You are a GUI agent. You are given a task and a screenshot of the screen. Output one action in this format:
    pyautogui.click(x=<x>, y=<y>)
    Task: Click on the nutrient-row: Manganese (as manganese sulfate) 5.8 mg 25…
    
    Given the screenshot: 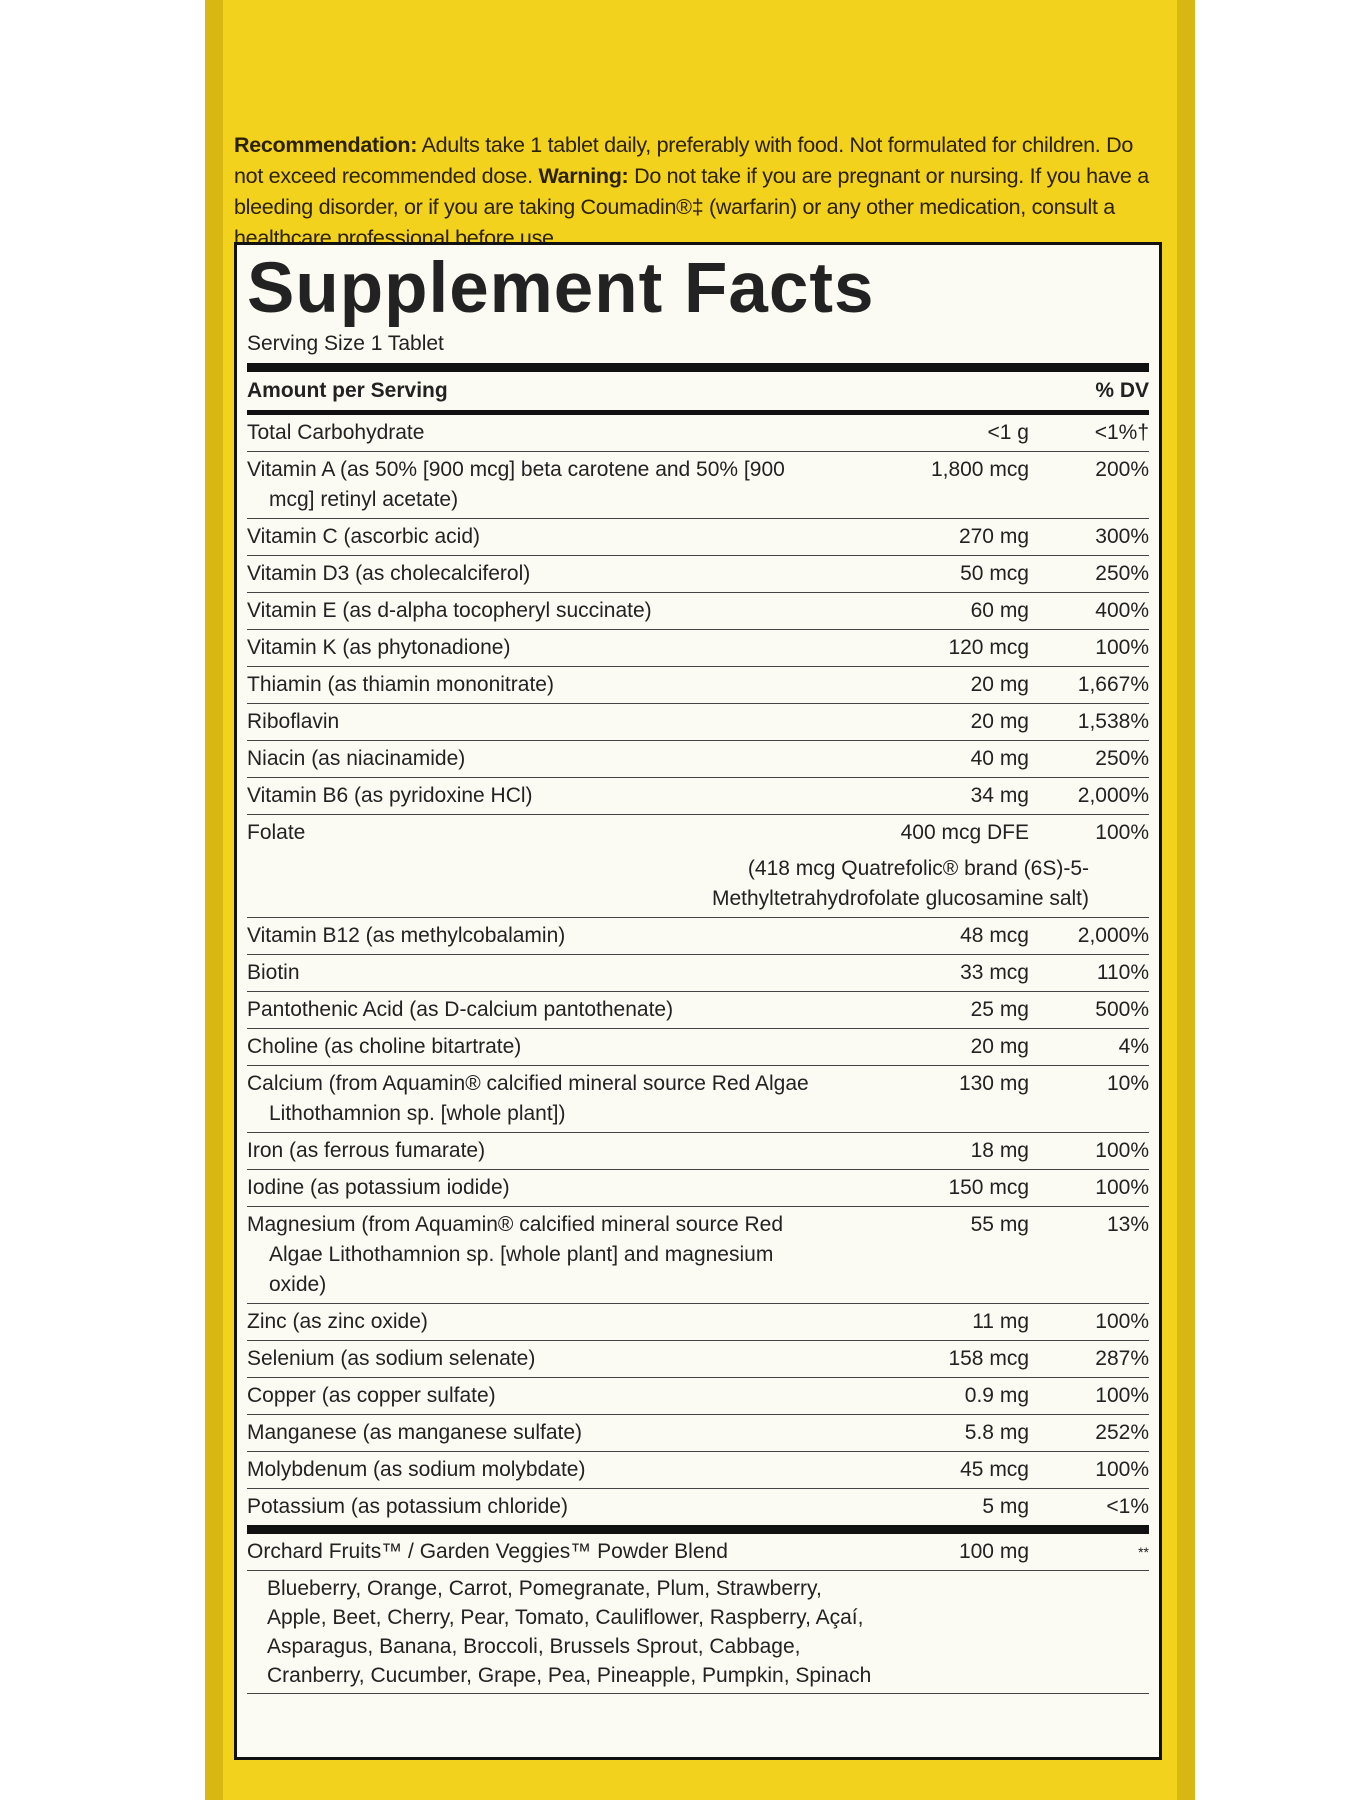 What is the action you would take?
    pyautogui.click(x=698, y=1433)
    